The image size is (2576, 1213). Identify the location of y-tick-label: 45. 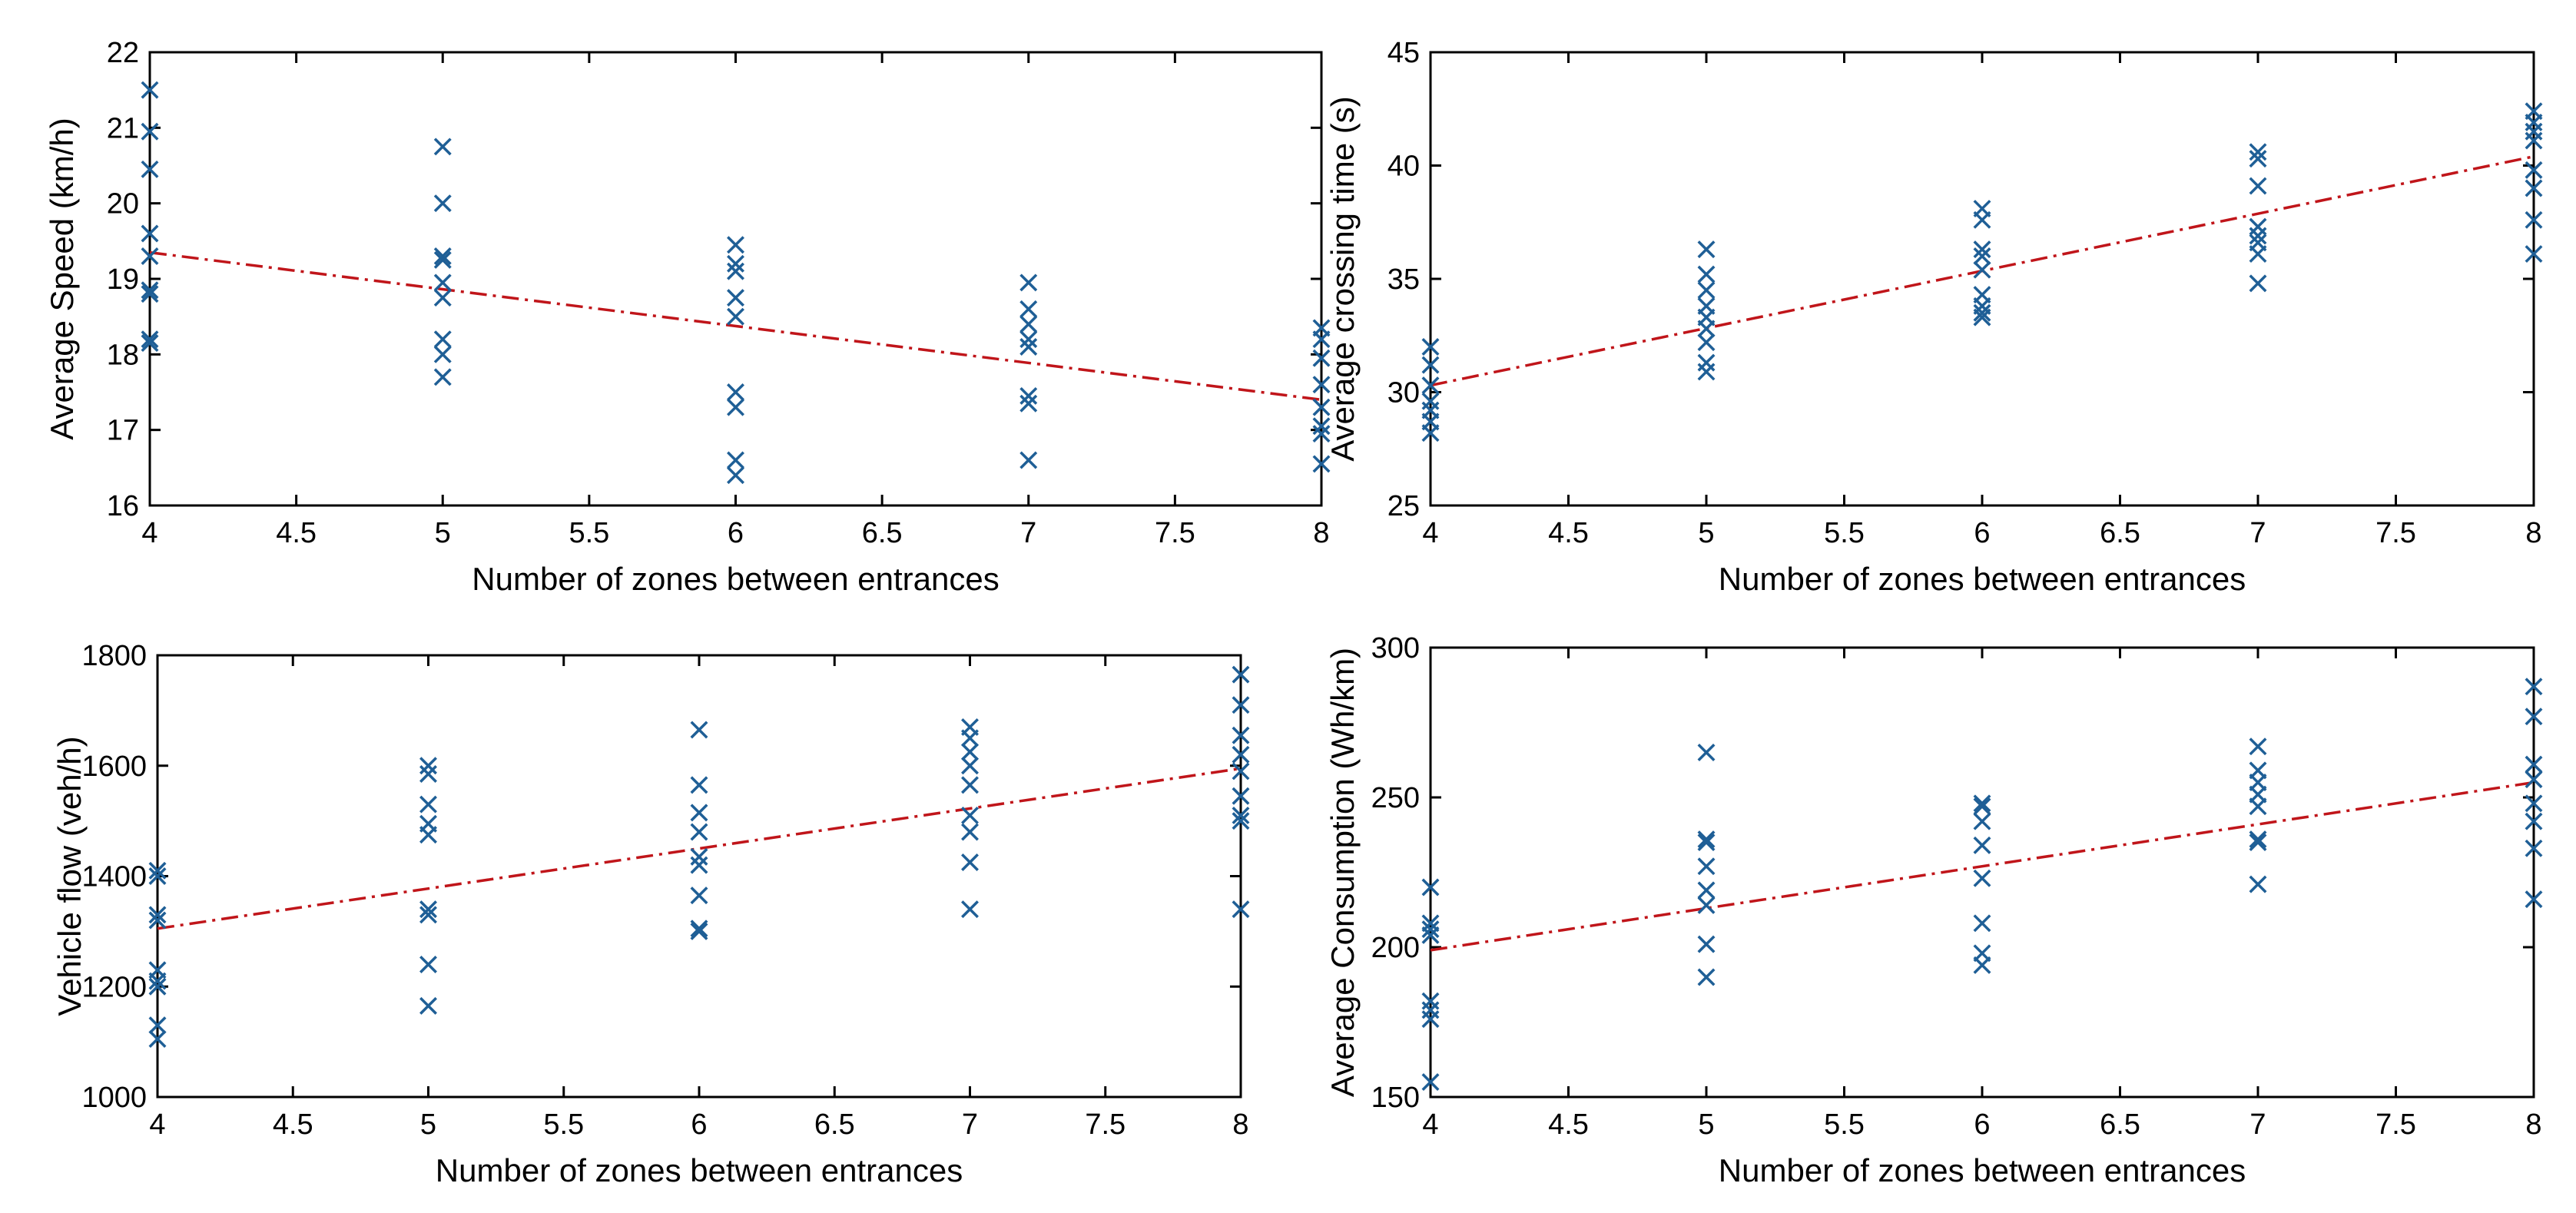
(1403, 53).